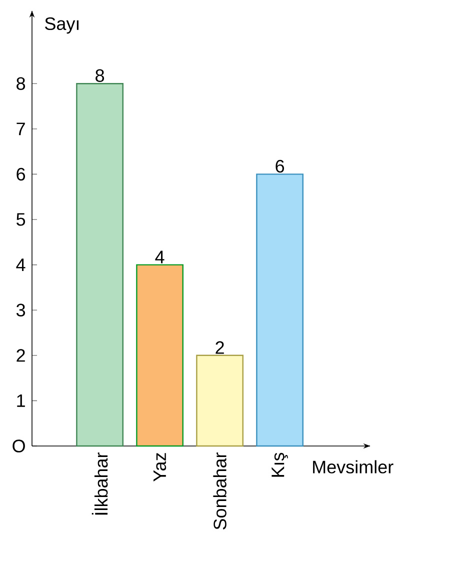  What do you see at coordinates (21, 174) in the screenshot?
I see `y-tick-label: 6` at bounding box center [21, 174].